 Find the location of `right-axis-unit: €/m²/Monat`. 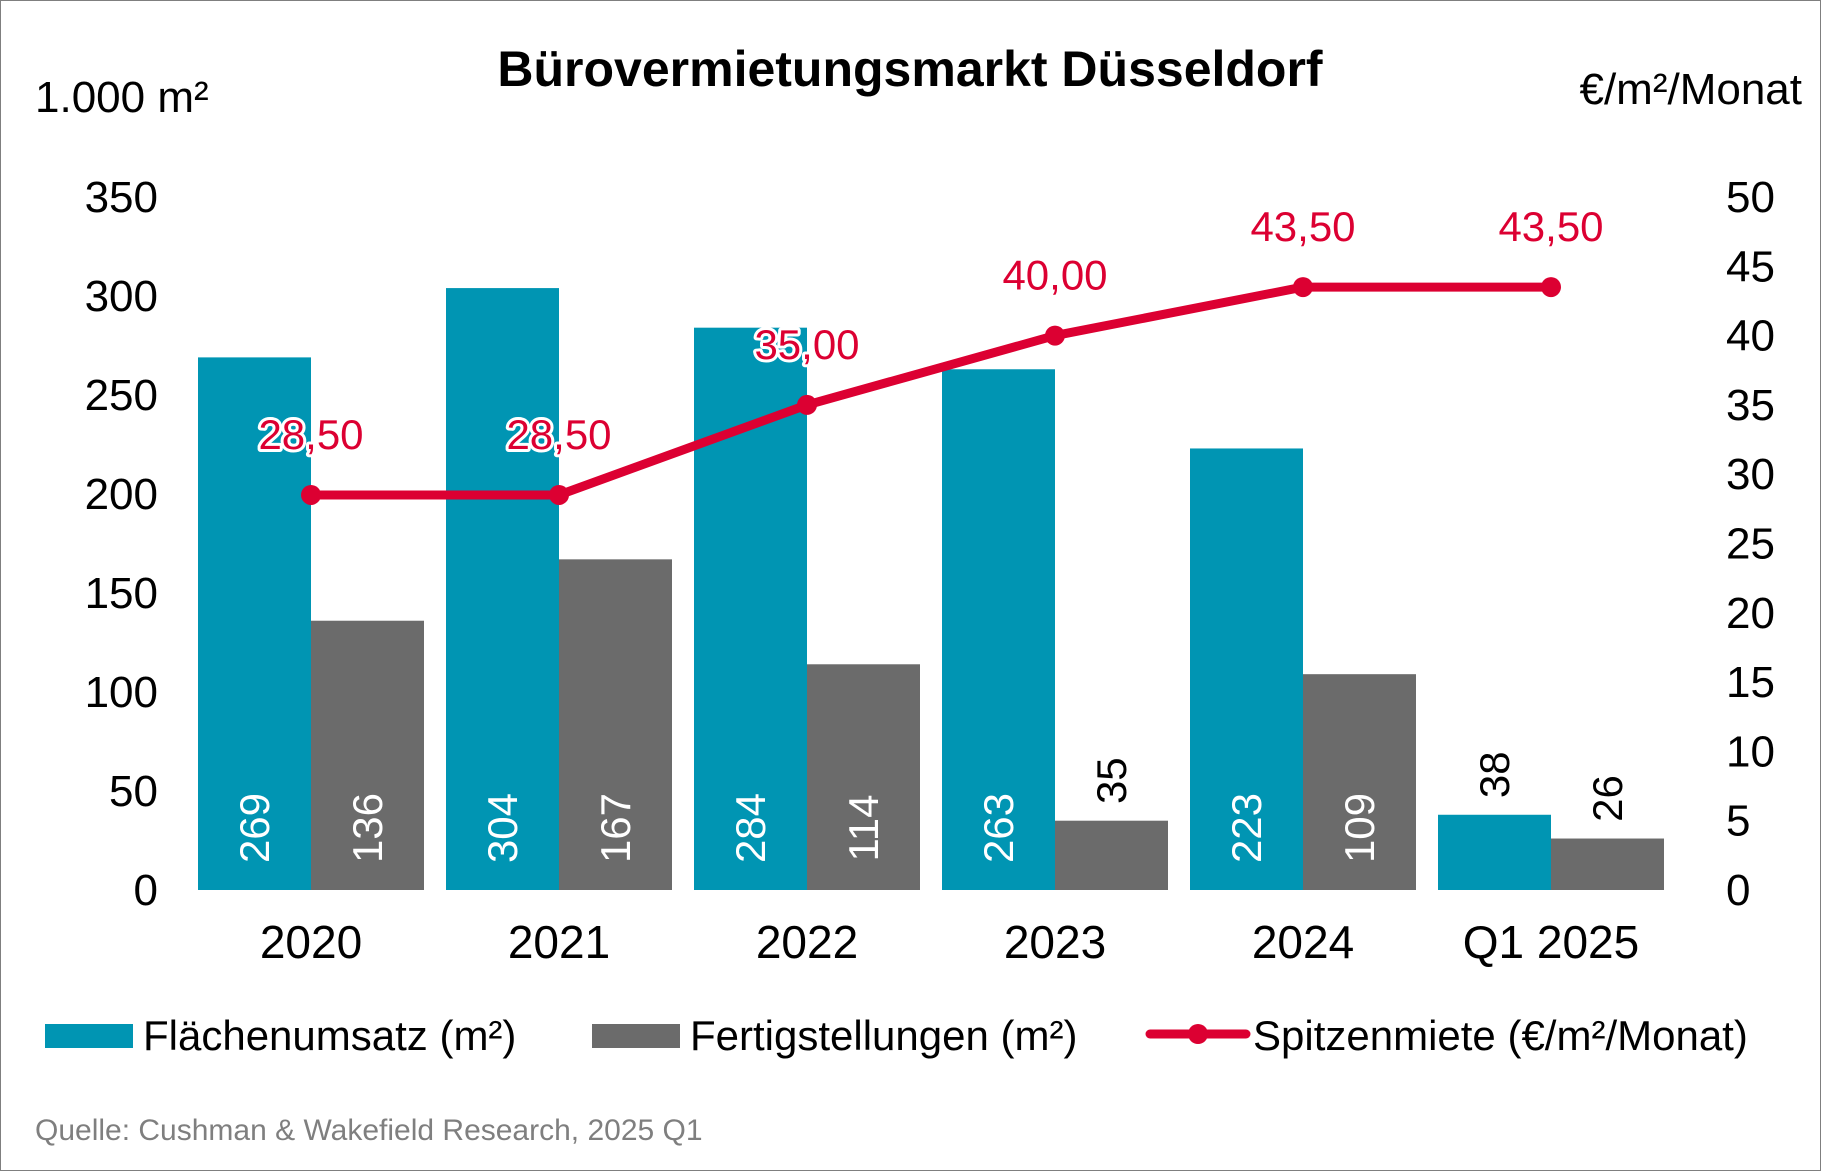

right-axis-unit: €/m²/Monat is located at coordinates (1690, 89).